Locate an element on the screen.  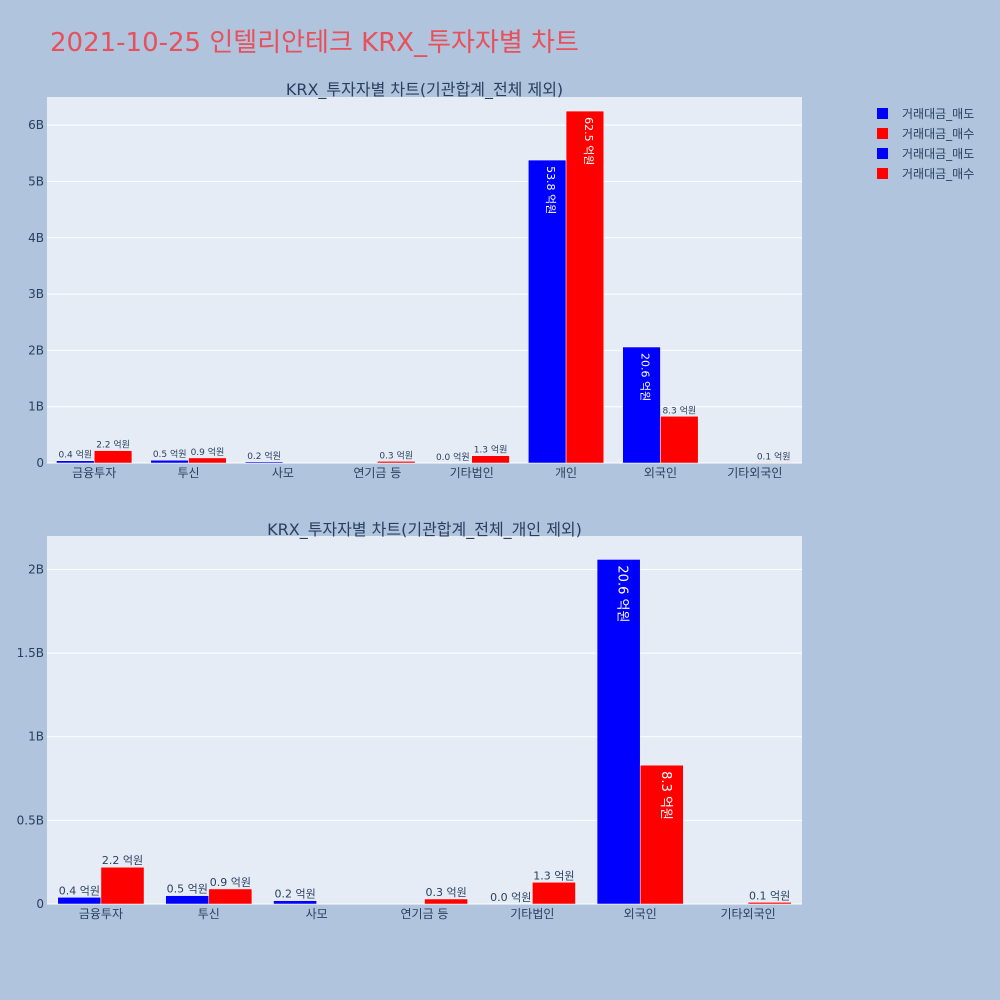
data-label: 62.5 억원 is located at coordinates (588, 141).